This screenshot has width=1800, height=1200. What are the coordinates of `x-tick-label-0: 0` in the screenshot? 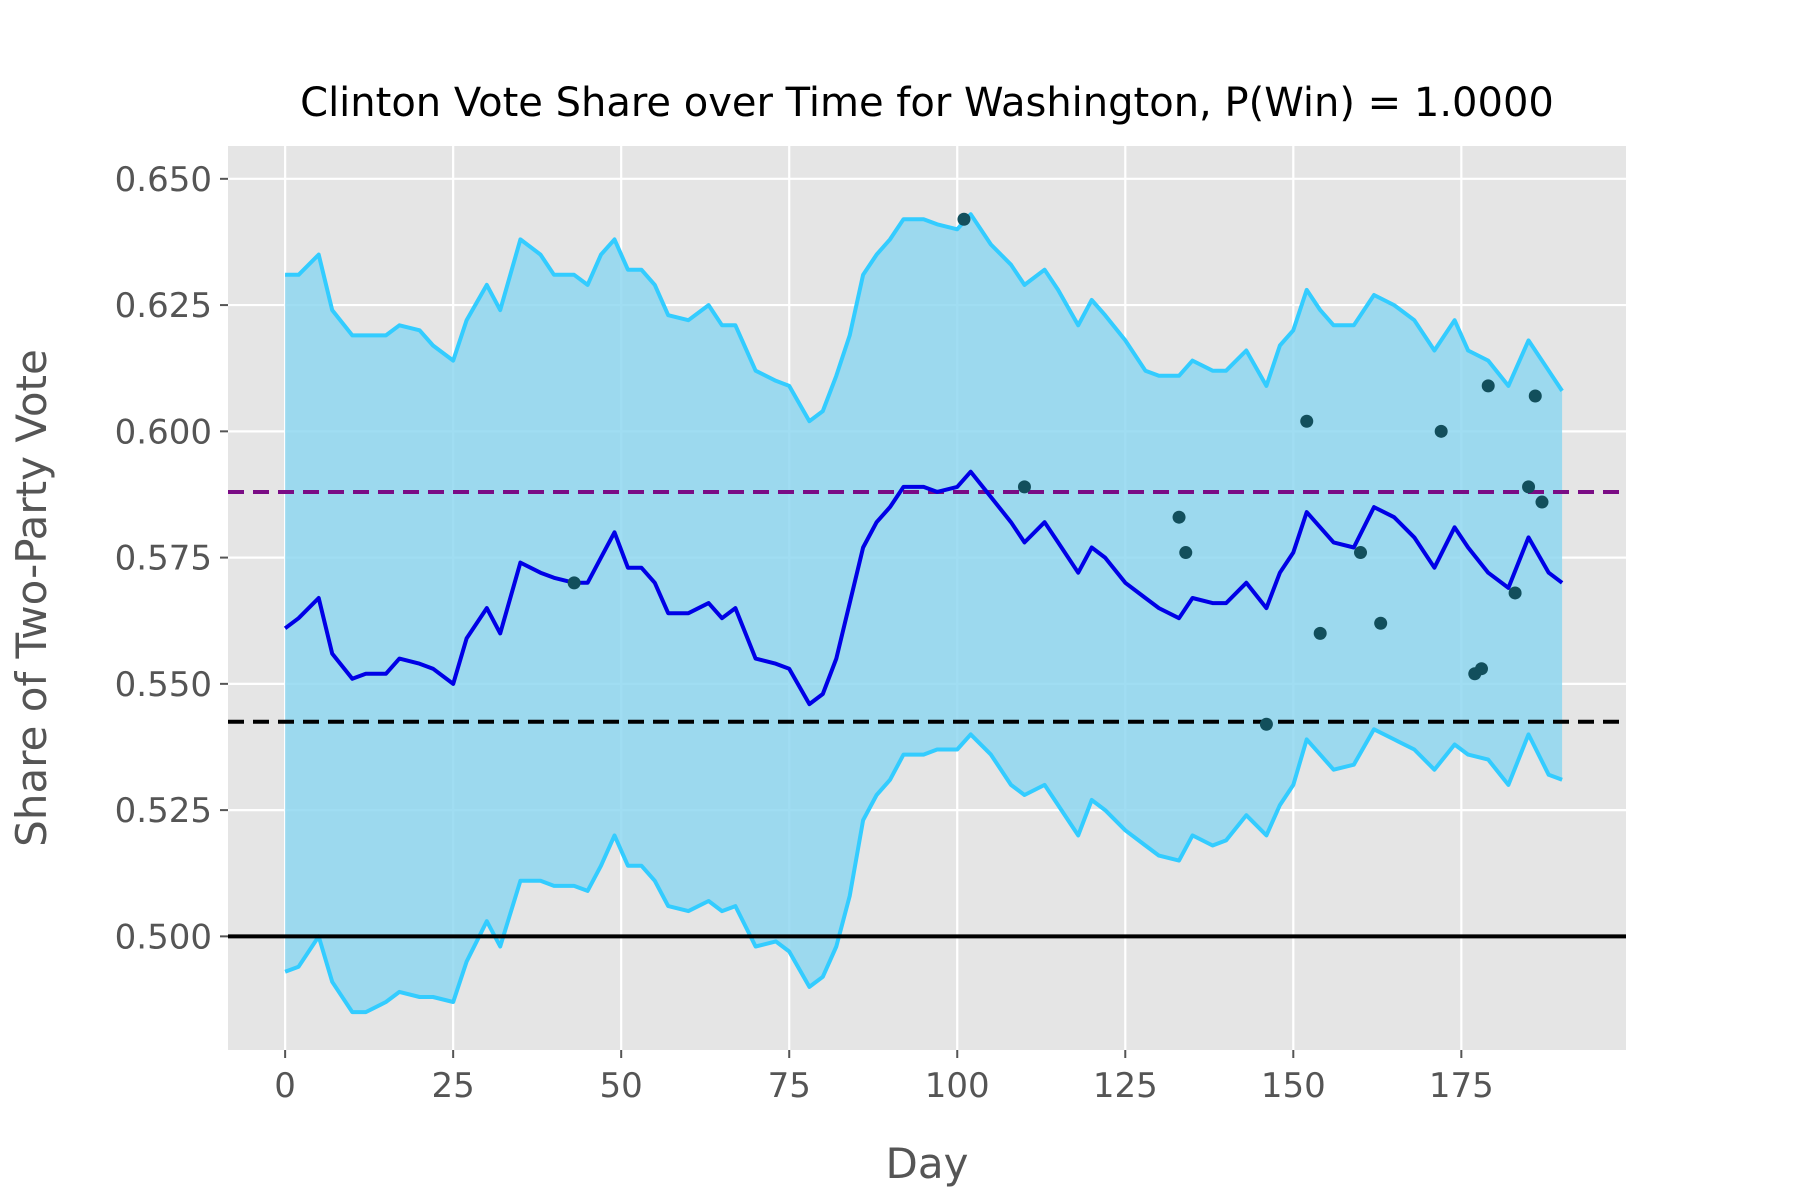 It's located at (285, 1086).